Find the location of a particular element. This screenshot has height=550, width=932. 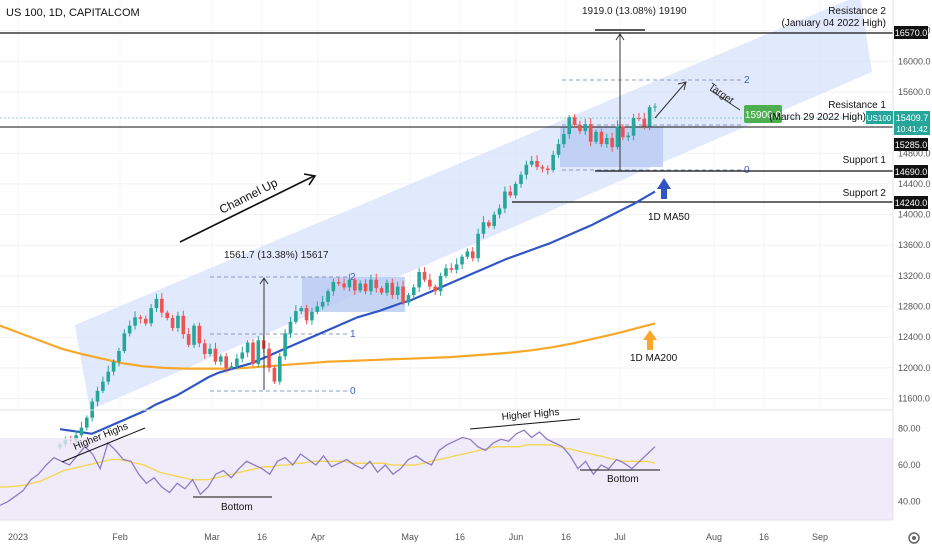

rsi-higher-highs-label-2: Higher Highs is located at coordinates (530, 415).